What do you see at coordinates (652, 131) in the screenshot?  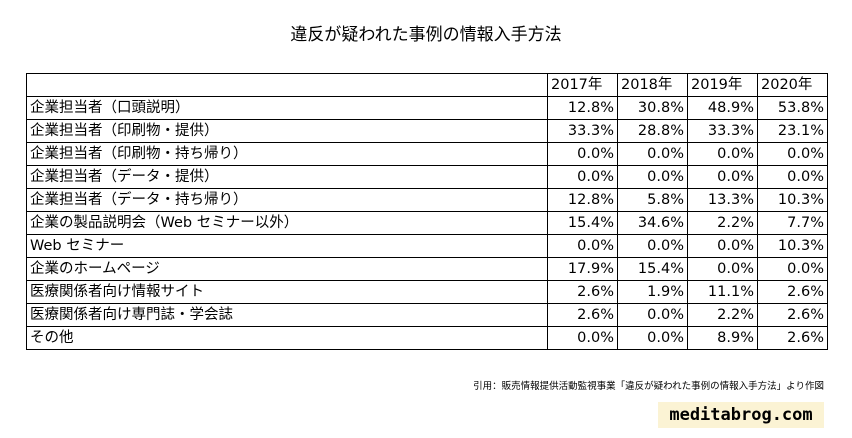 I see `value-cell: 28.8%` at bounding box center [652, 131].